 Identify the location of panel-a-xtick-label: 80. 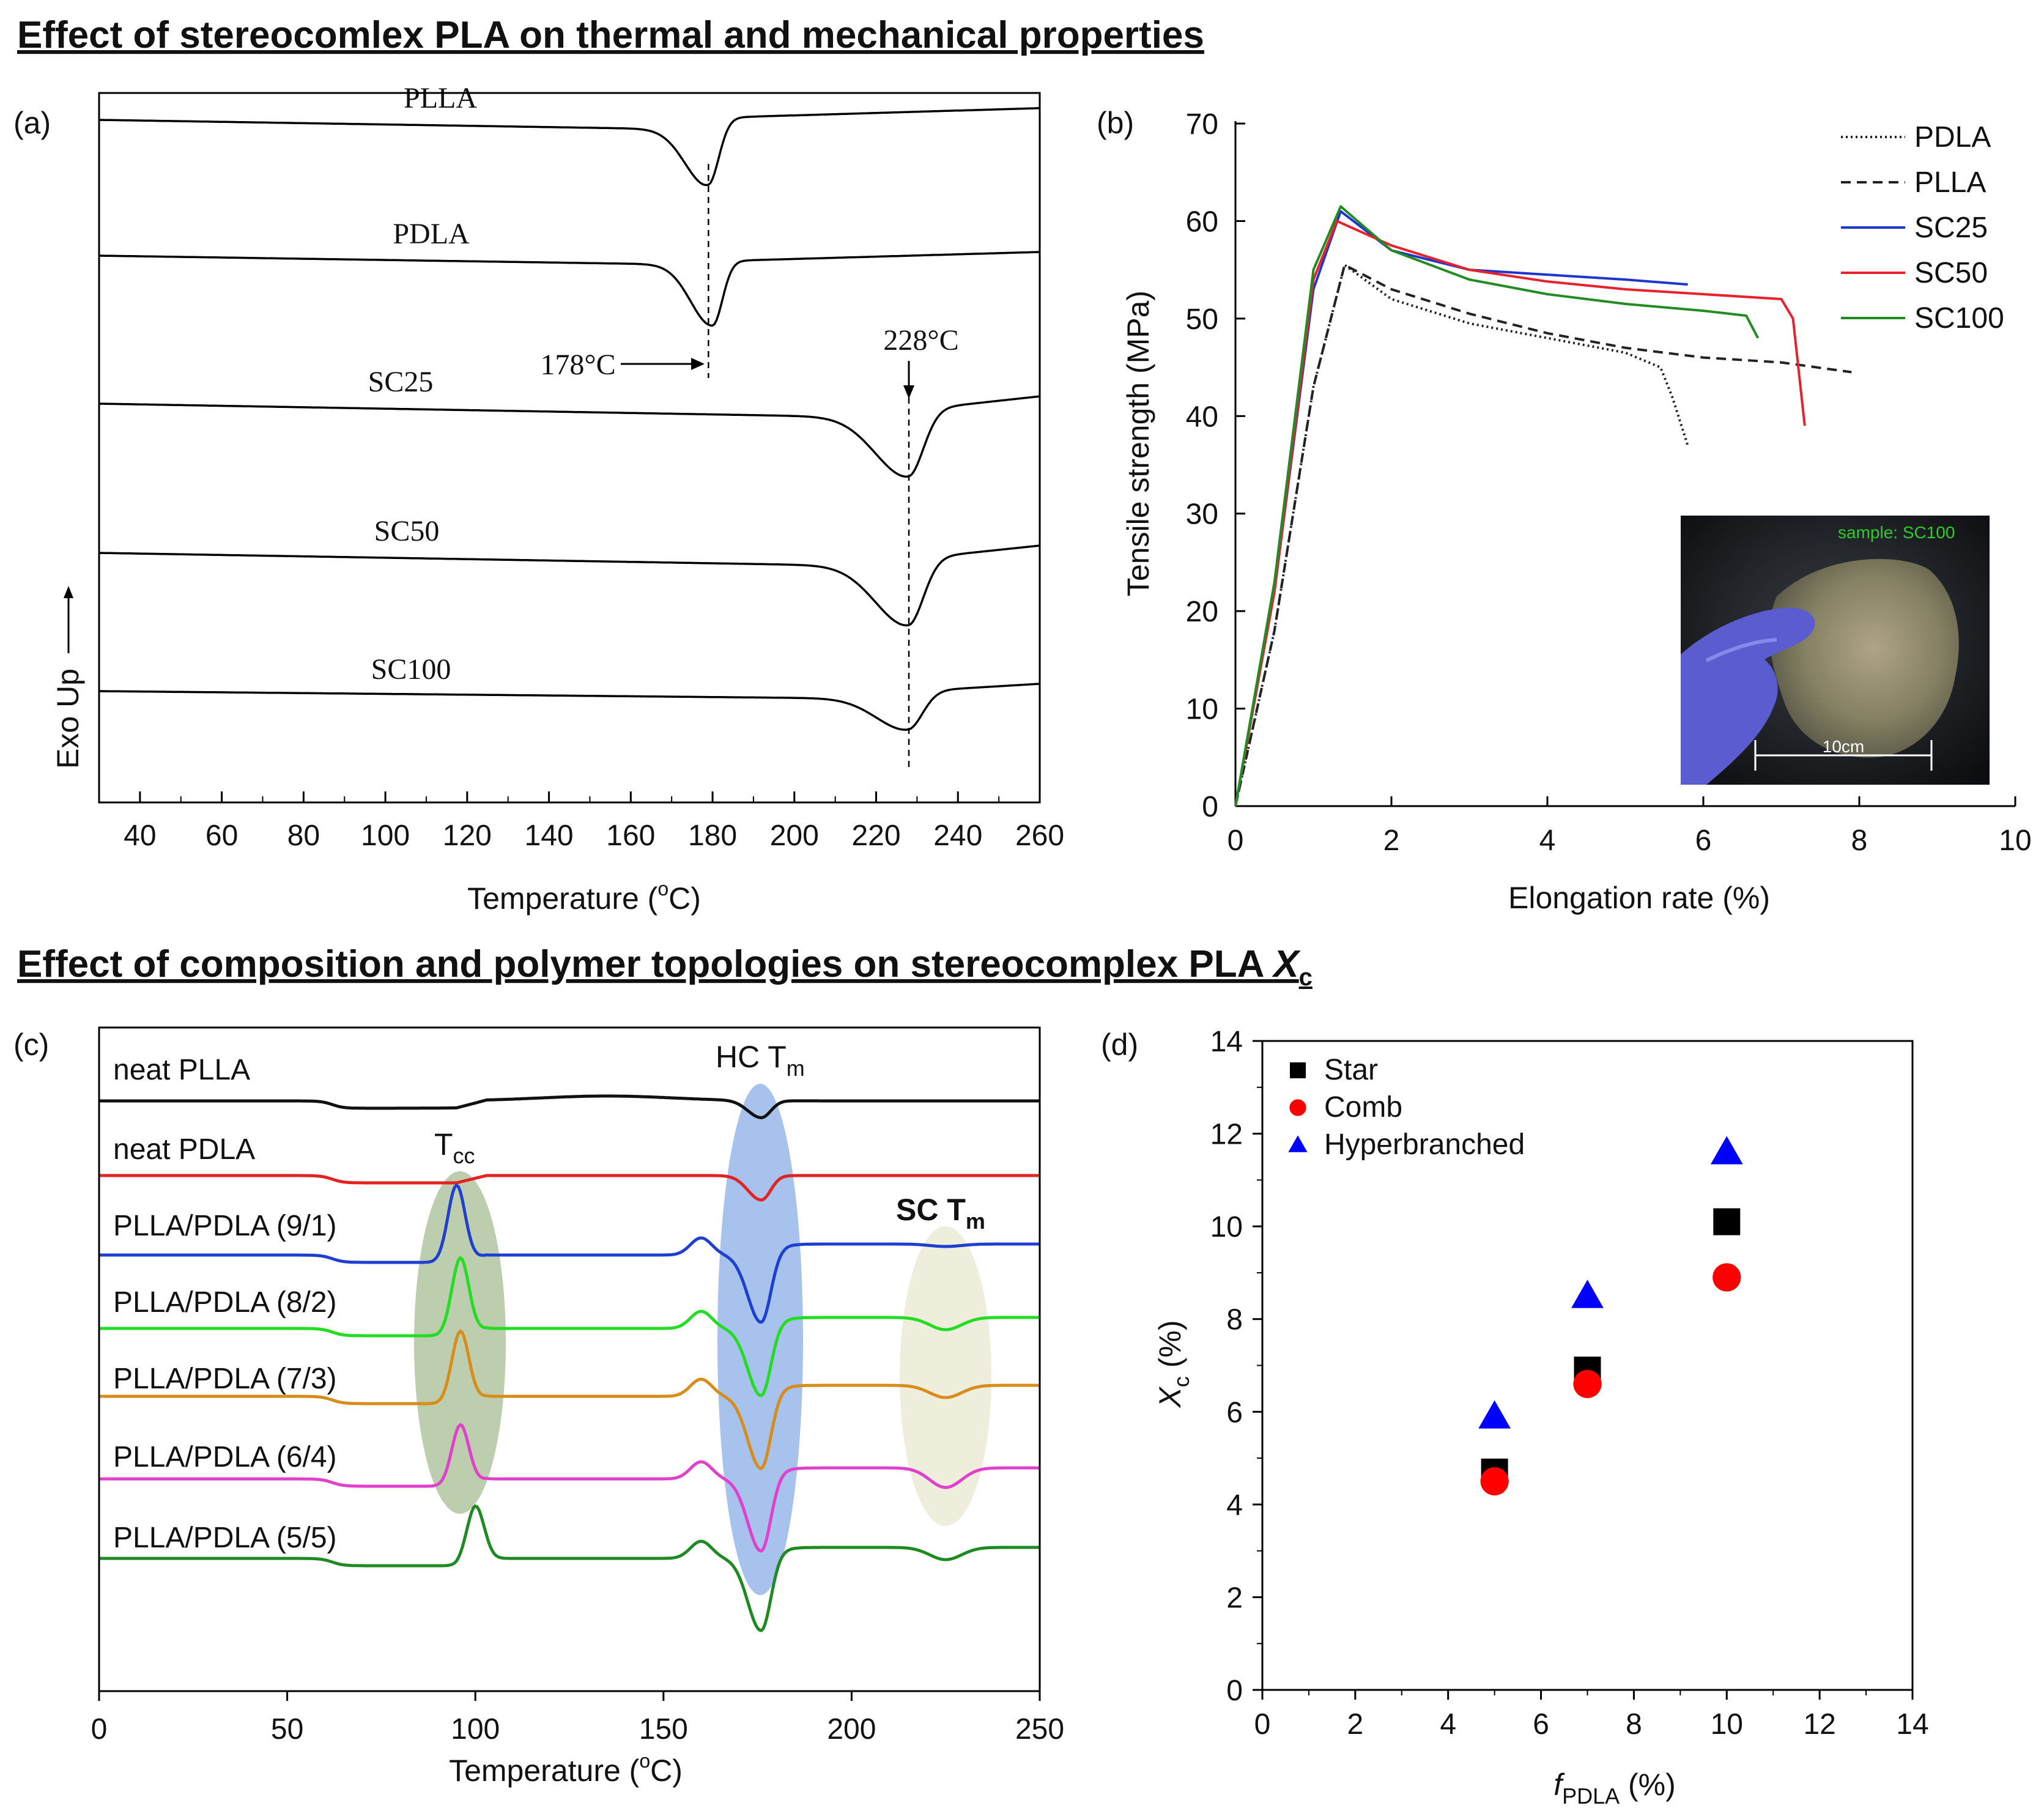
(303, 836).